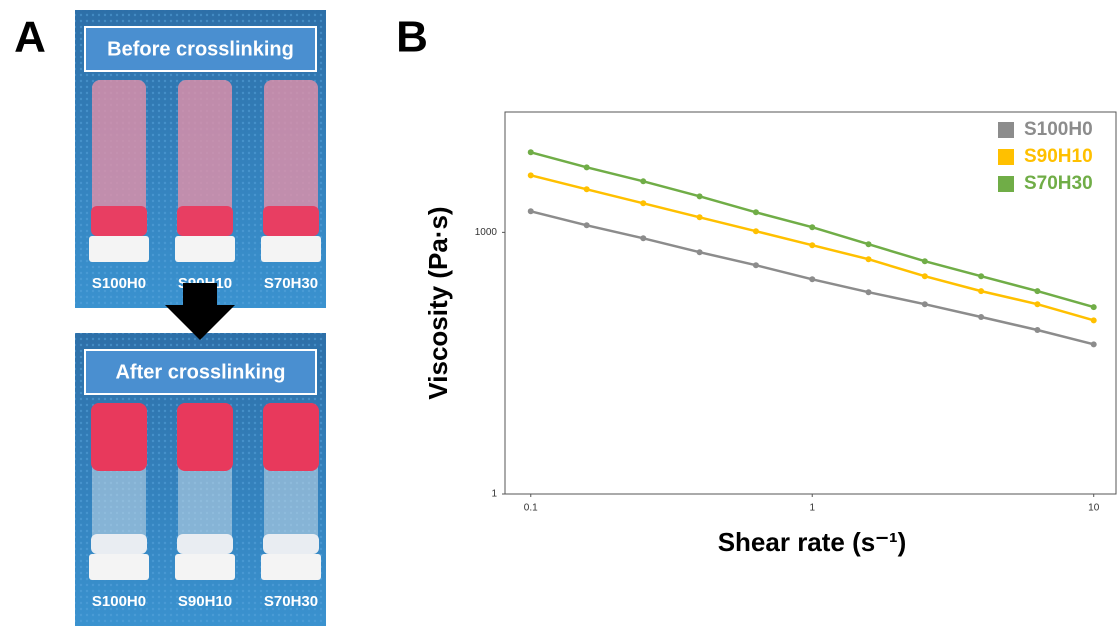 Image resolution: width=1118 pixels, height=633 pixels. Describe the element at coordinates (812, 508) in the screenshot. I see `x-tick-label: 1` at that location.